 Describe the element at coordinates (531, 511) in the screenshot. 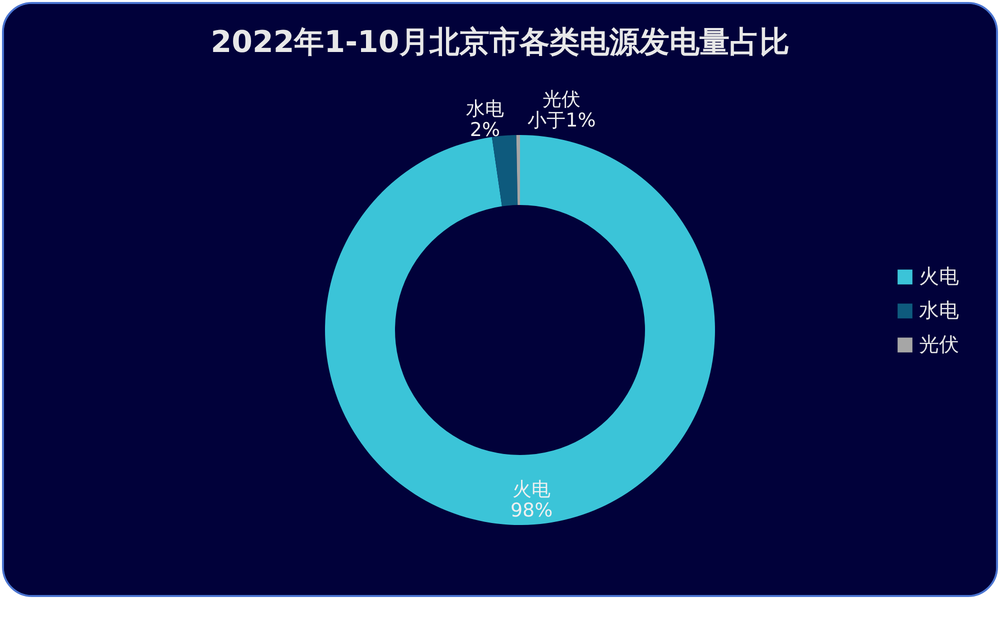

I see `data-label: 98%` at that location.